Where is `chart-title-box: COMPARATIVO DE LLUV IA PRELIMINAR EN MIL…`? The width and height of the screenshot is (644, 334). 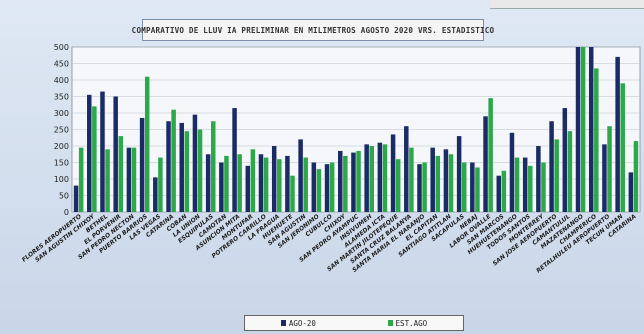
chart-title-box: COMPARATIVO DE LLUV IA PRELIMINAR EN MIL… is located at coordinates (313, 30).